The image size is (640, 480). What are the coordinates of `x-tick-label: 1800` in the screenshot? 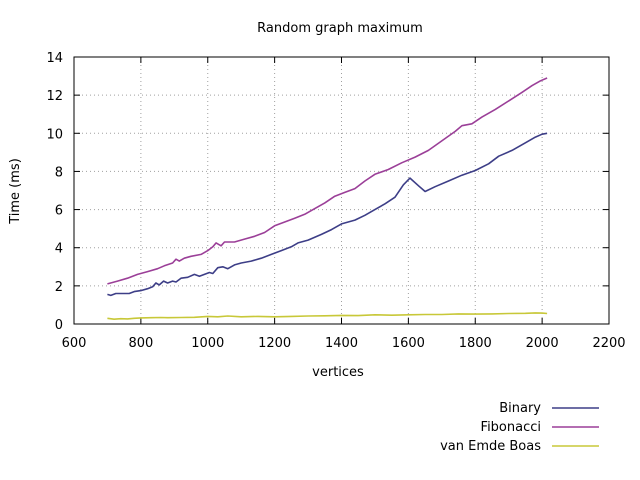 It's located at (475, 343).